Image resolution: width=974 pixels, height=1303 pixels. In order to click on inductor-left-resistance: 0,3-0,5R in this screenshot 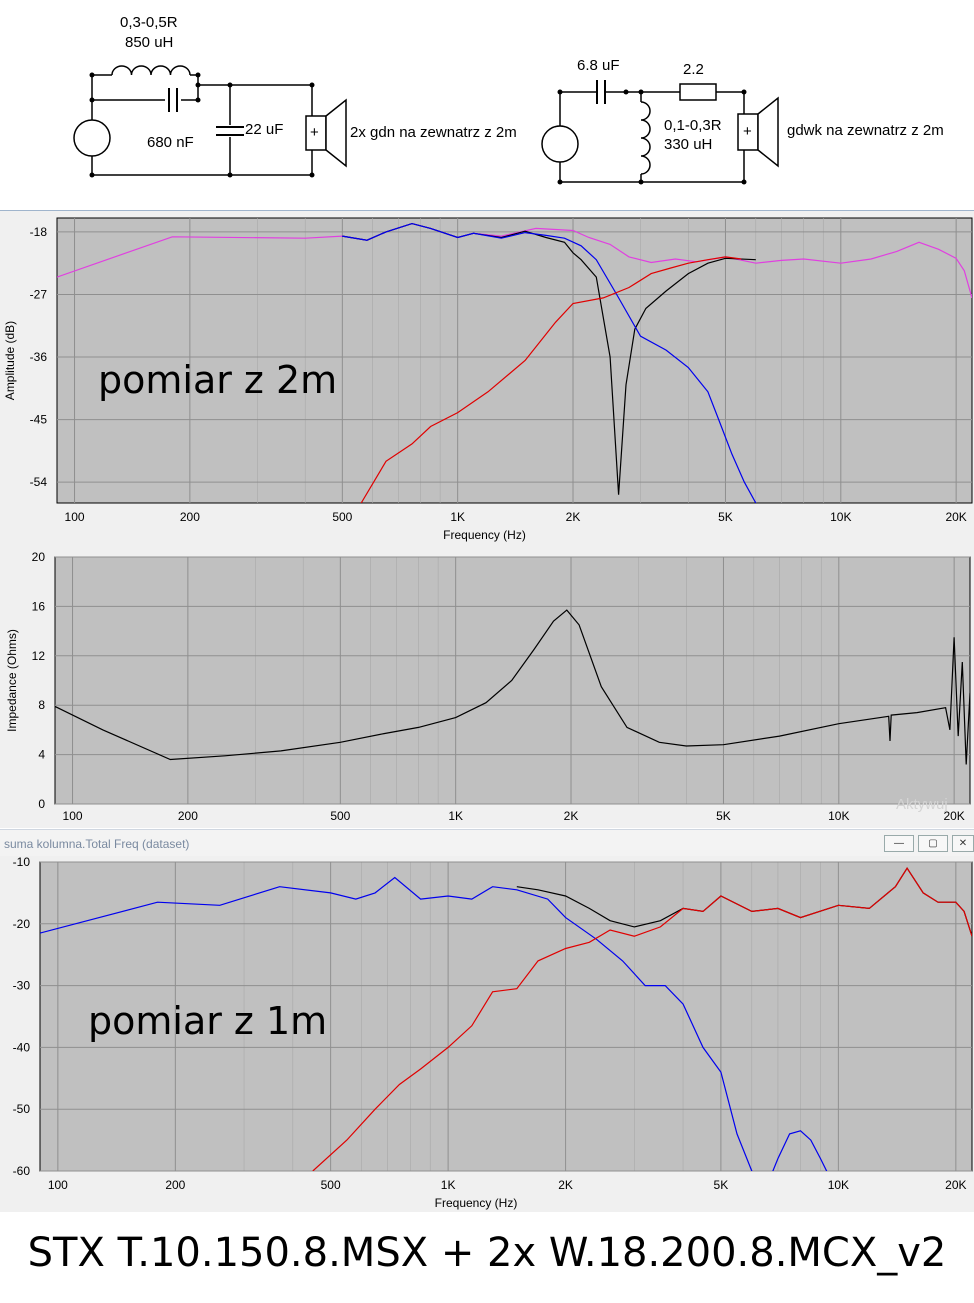, I will do `click(149, 22)`.